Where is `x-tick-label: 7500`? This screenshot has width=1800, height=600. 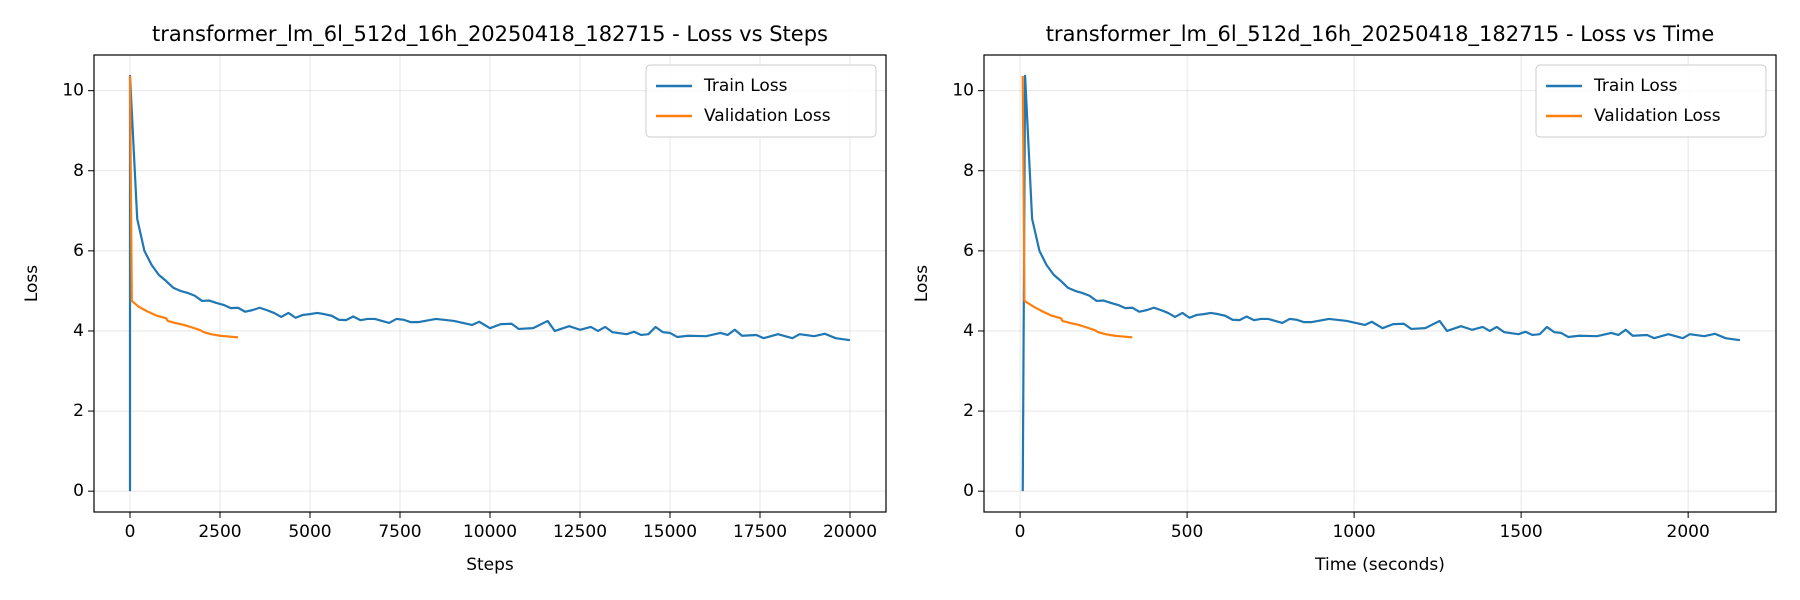
x-tick-label: 7500 is located at coordinates (399, 532).